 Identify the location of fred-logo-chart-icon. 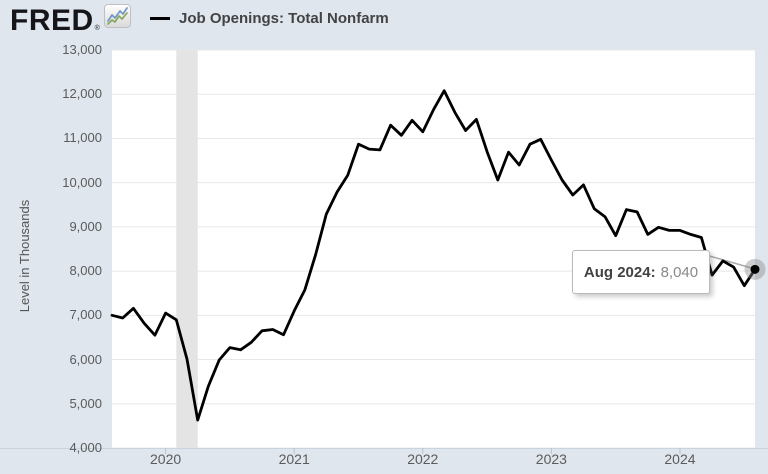
(117, 18).